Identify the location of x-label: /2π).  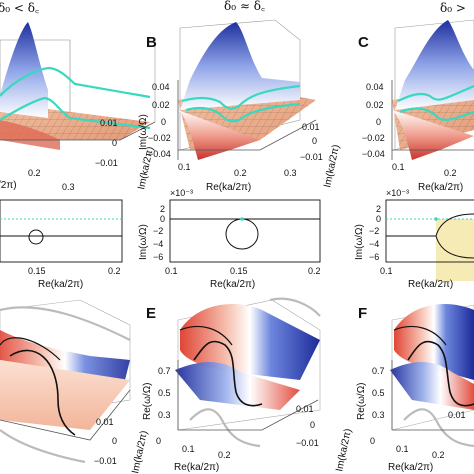
(8, 185).